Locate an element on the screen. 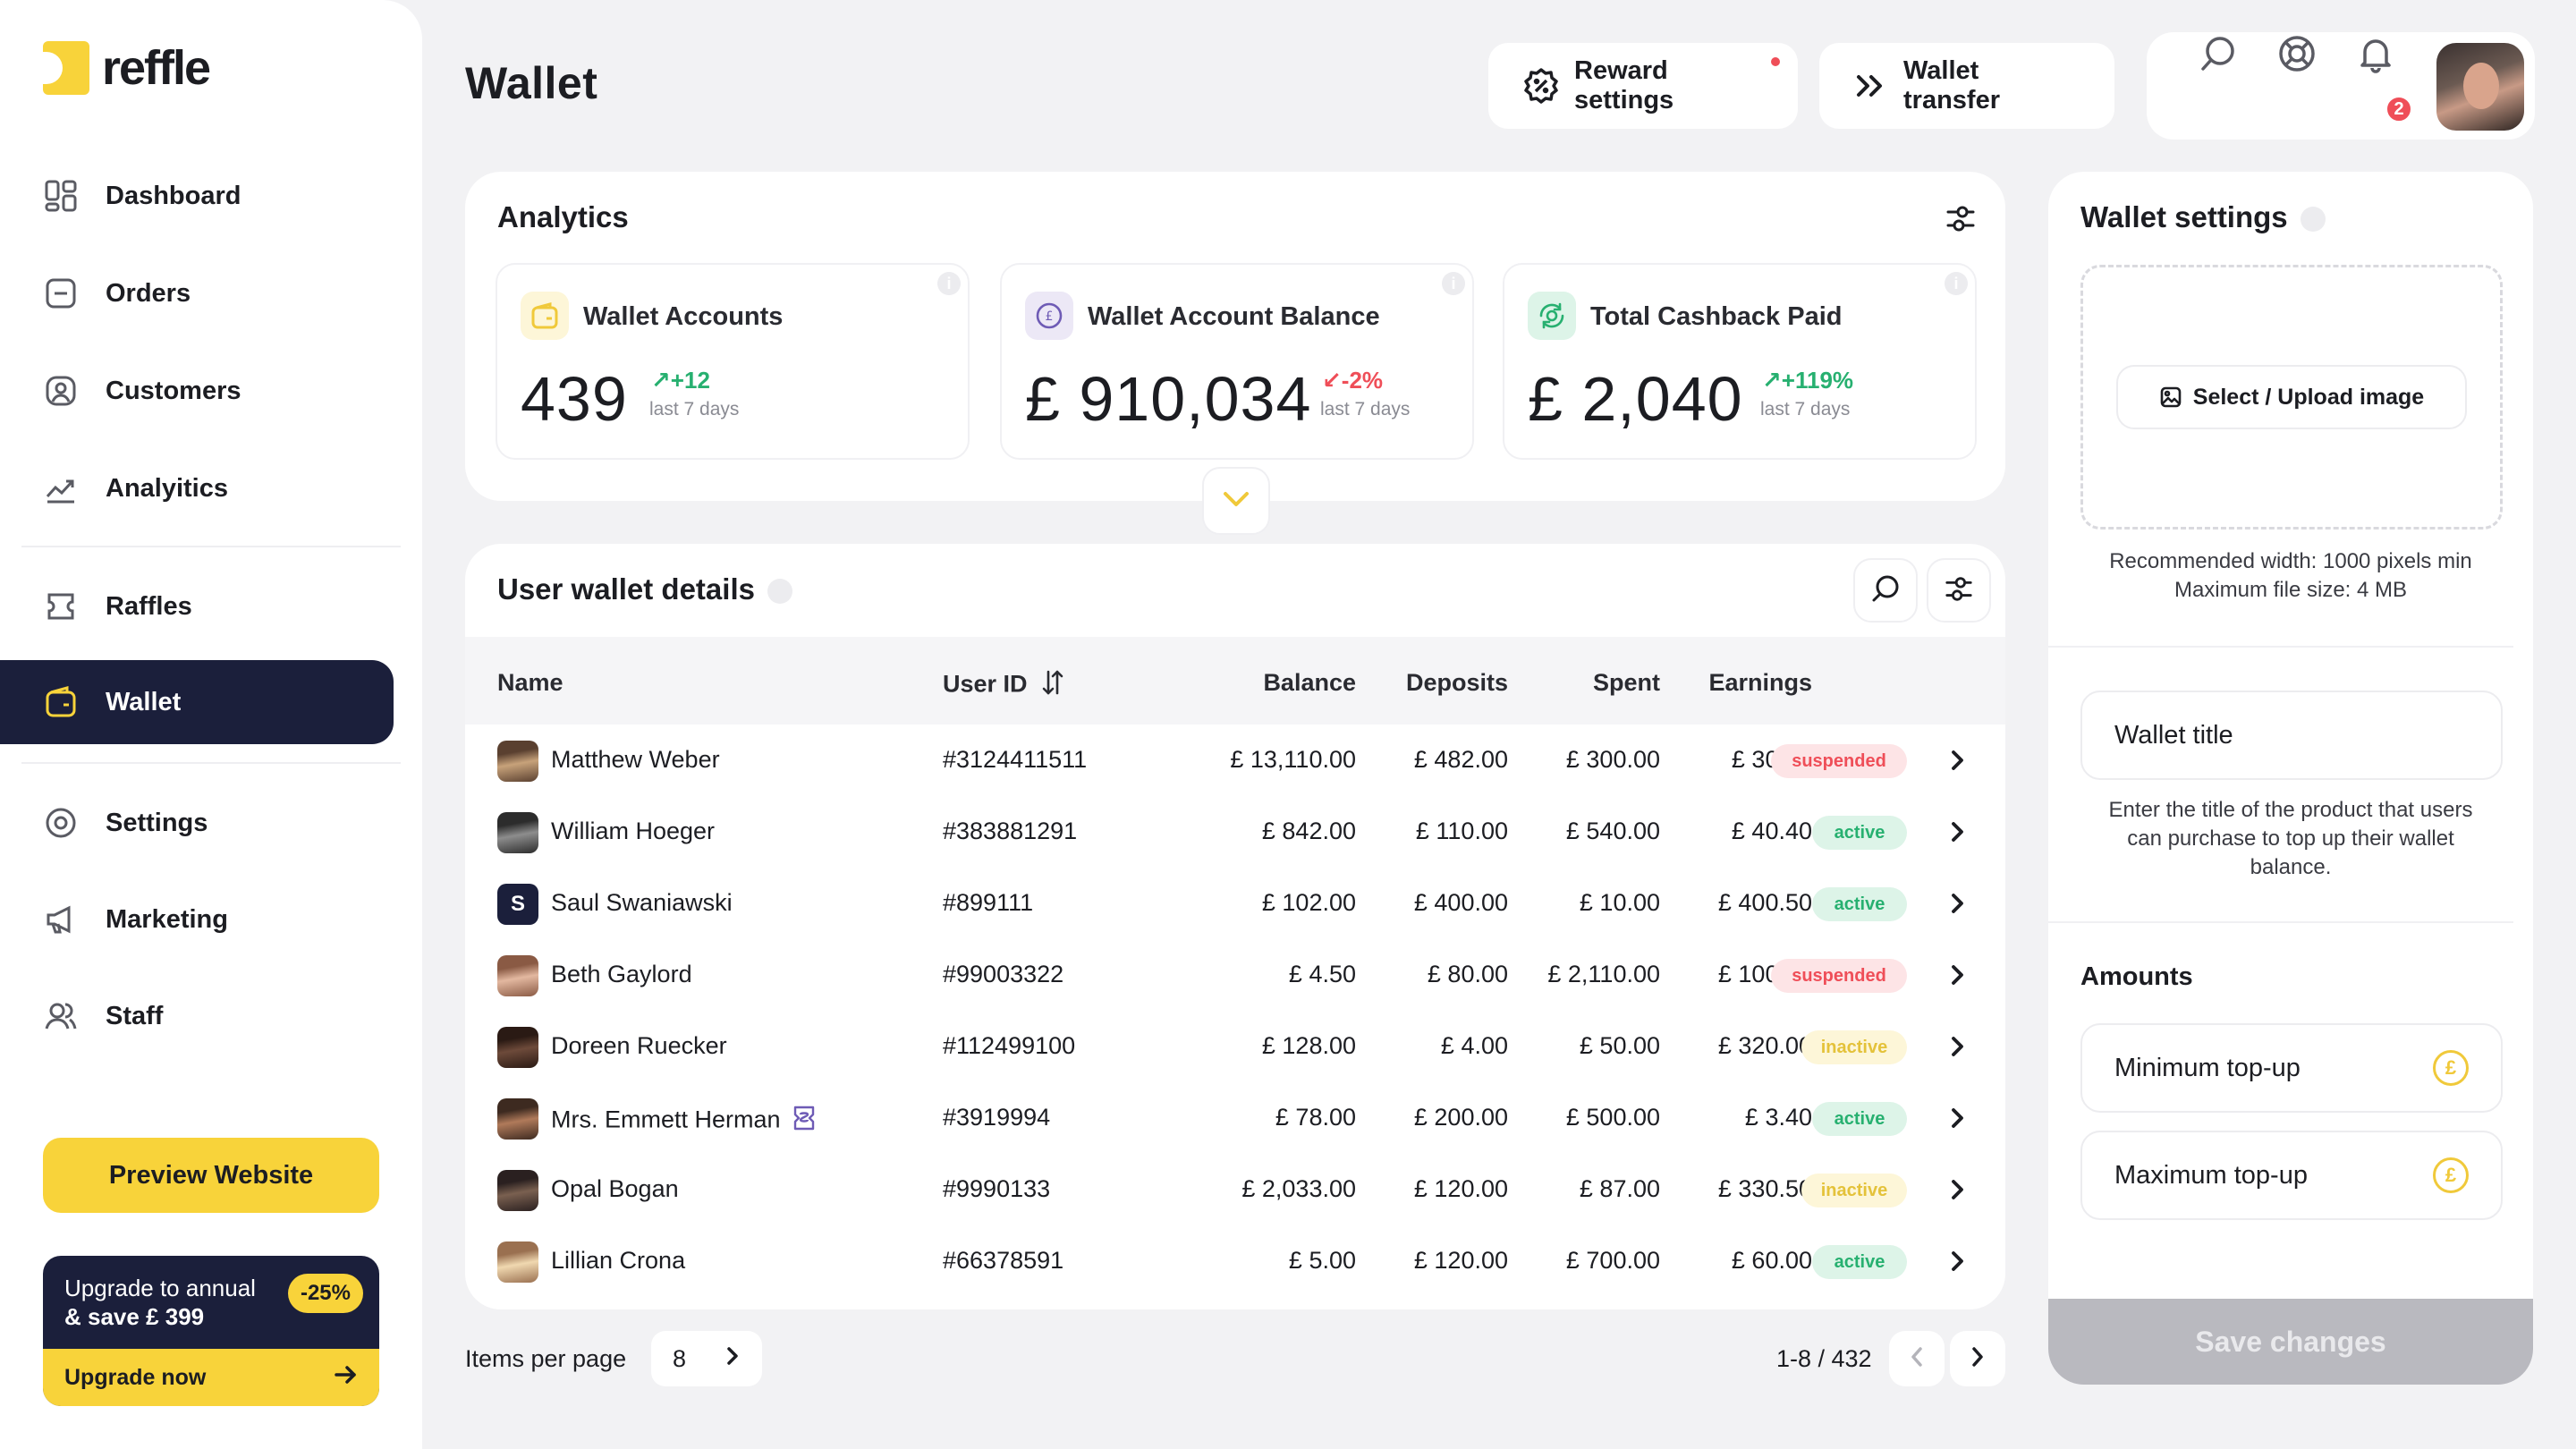 Image resolution: width=2576 pixels, height=1449 pixels. sidebar-item-dashboard: Dashboard is located at coordinates (207, 196).